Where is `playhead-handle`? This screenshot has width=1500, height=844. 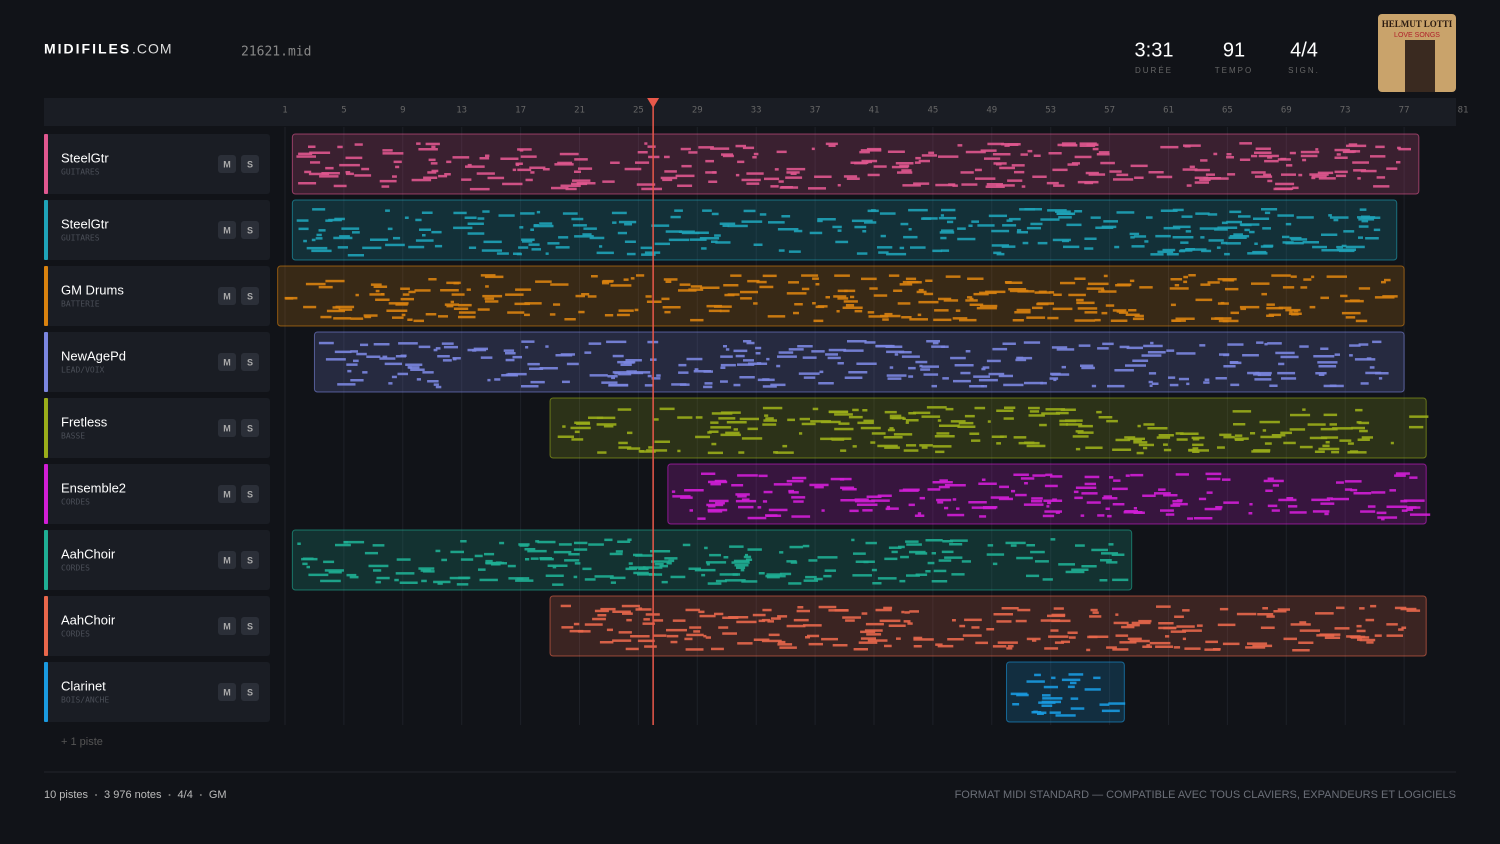 playhead-handle is located at coordinates (653, 103).